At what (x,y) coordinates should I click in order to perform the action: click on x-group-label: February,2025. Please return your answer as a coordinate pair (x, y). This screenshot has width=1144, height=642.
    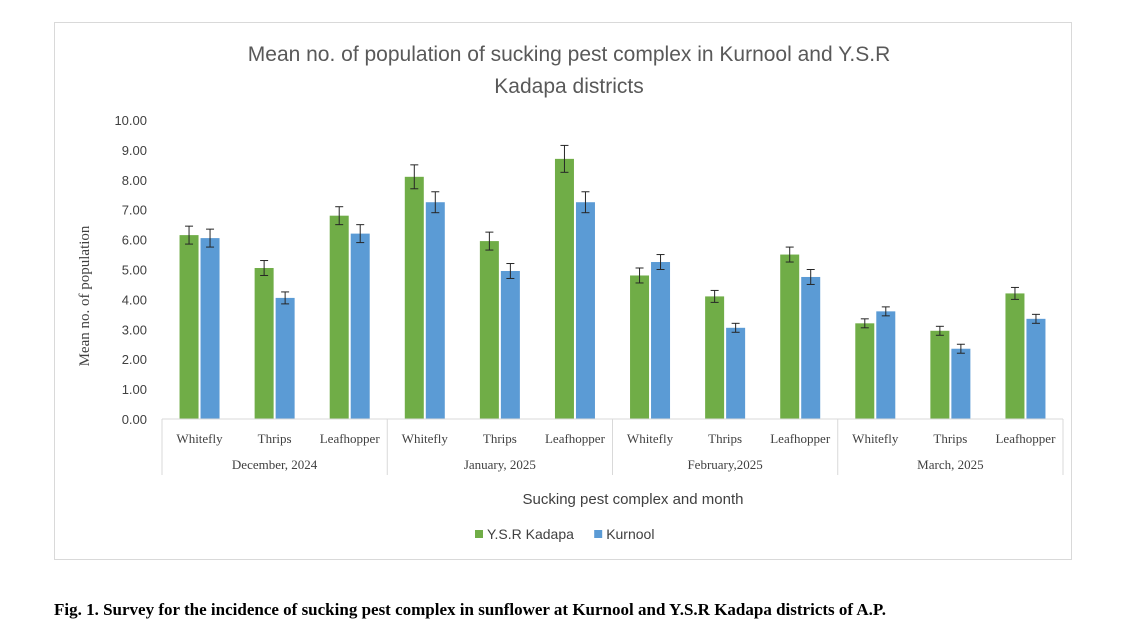
    Looking at the image, I should click on (724, 464).